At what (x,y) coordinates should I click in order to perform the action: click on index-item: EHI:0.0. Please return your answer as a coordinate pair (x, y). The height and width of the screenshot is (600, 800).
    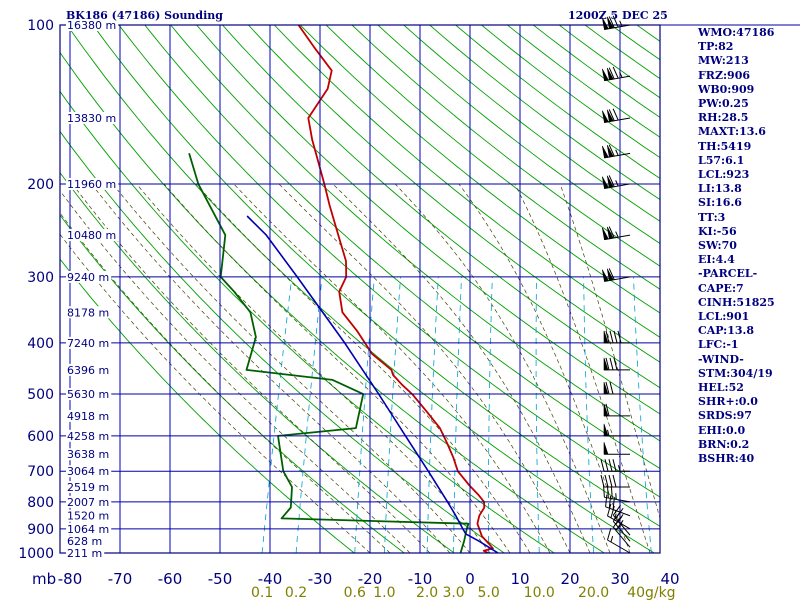
    Looking at the image, I should click on (722, 430).